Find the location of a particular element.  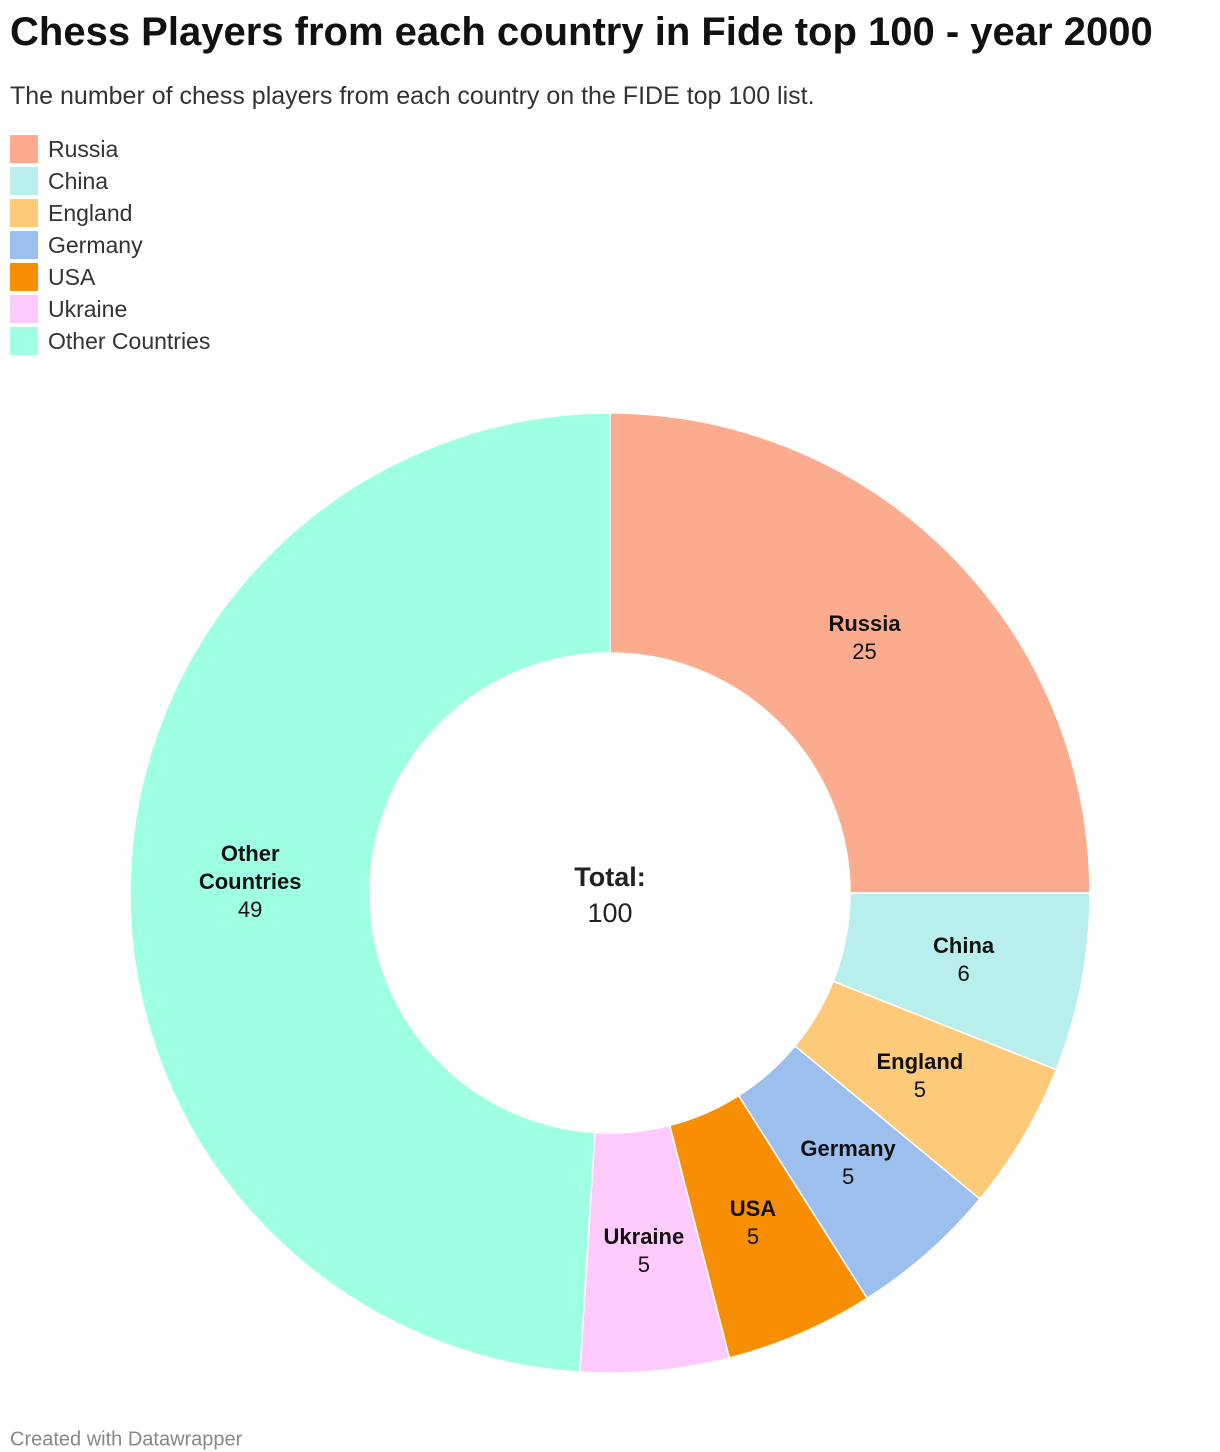

slice-label-name: Other Countries is located at coordinates (250, 867).